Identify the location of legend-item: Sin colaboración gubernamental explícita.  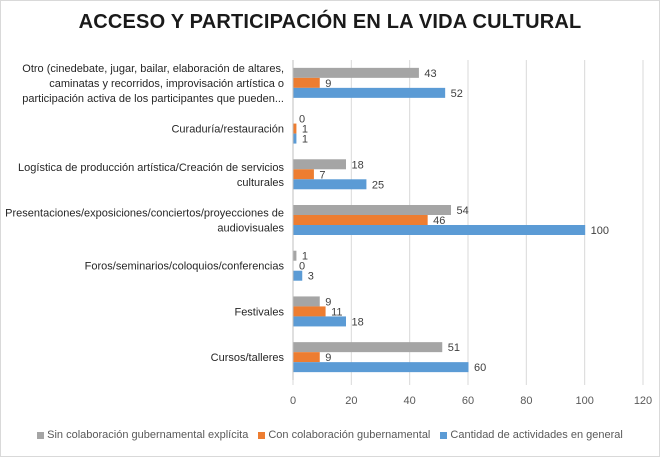
(142, 435).